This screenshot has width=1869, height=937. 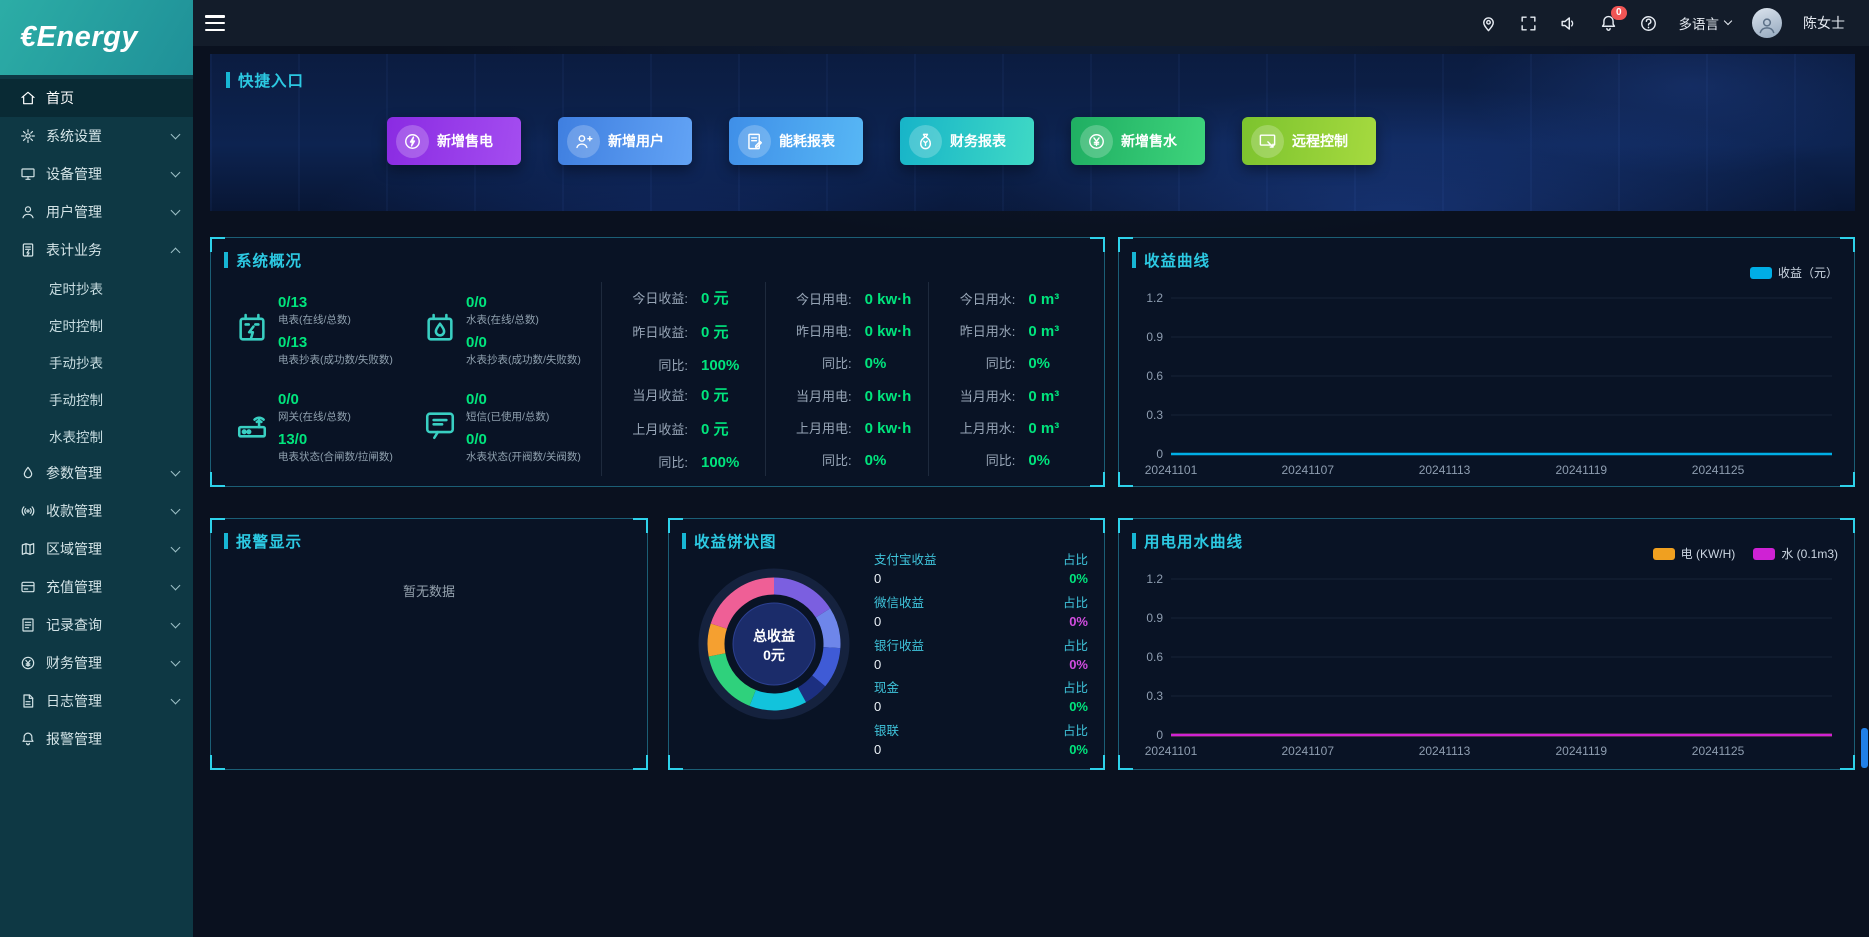 What do you see at coordinates (1824, 23) in the screenshot?
I see `username: 陈女士` at bounding box center [1824, 23].